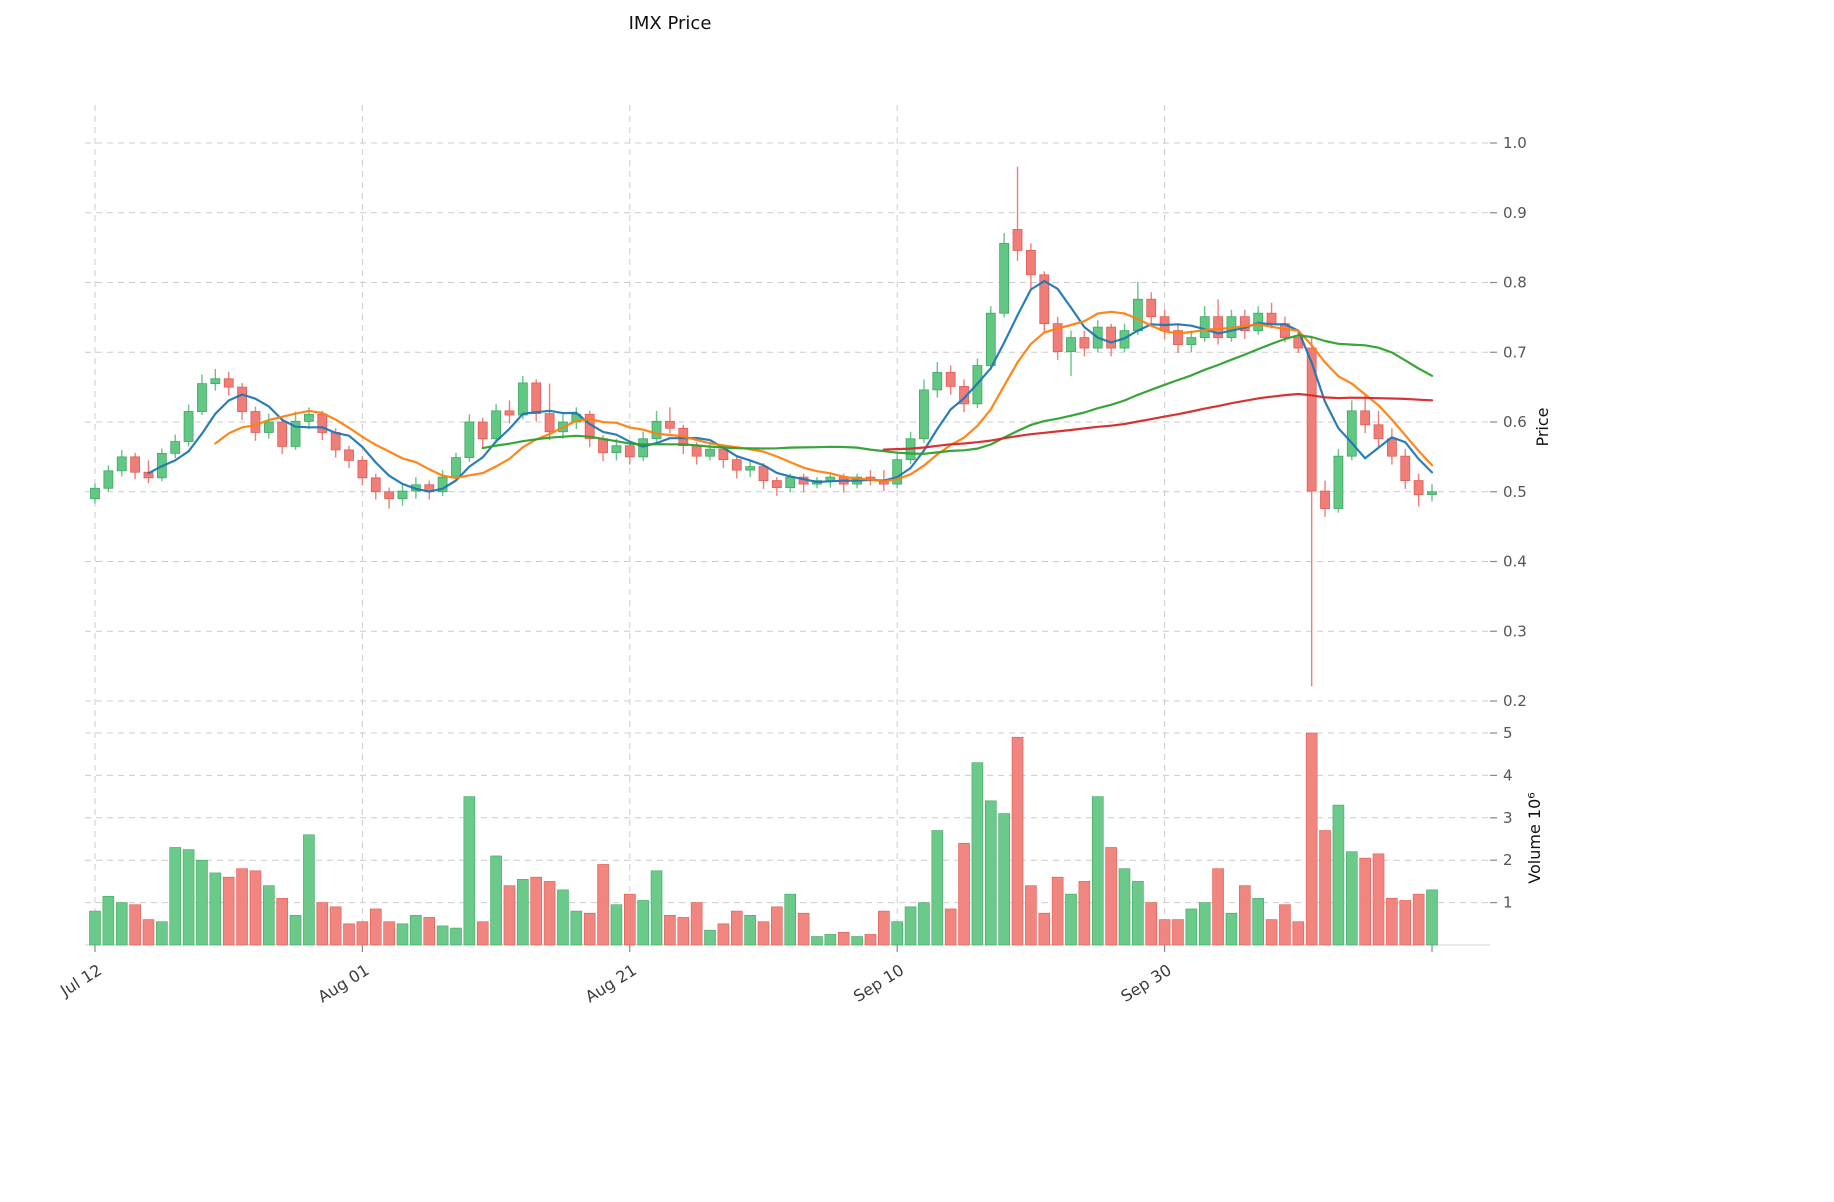 Image resolution: width=1834 pixels, height=1202 pixels. What do you see at coordinates (1534, 837) in the screenshot?
I see `volume-axis-label: Volume 10⁶` at bounding box center [1534, 837].